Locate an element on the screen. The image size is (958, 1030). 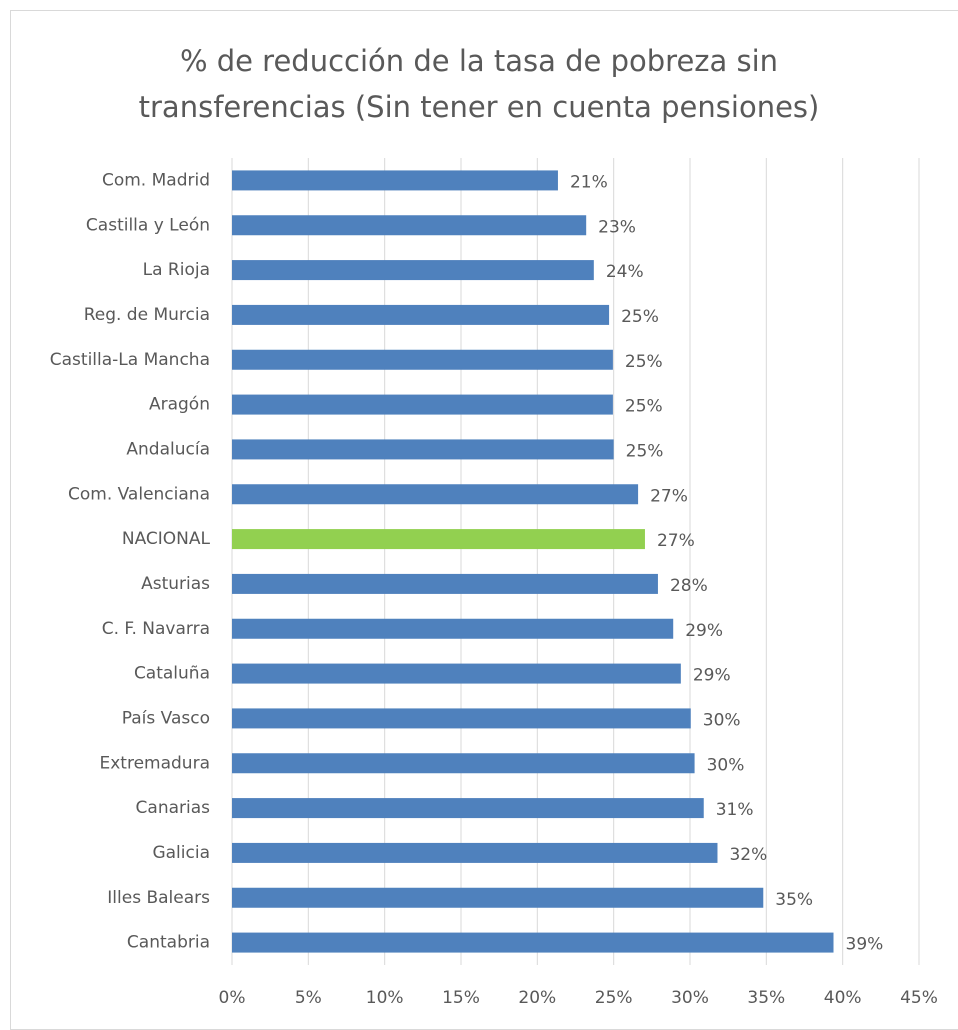
x-tick-label: 10% is located at coordinates (385, 998).